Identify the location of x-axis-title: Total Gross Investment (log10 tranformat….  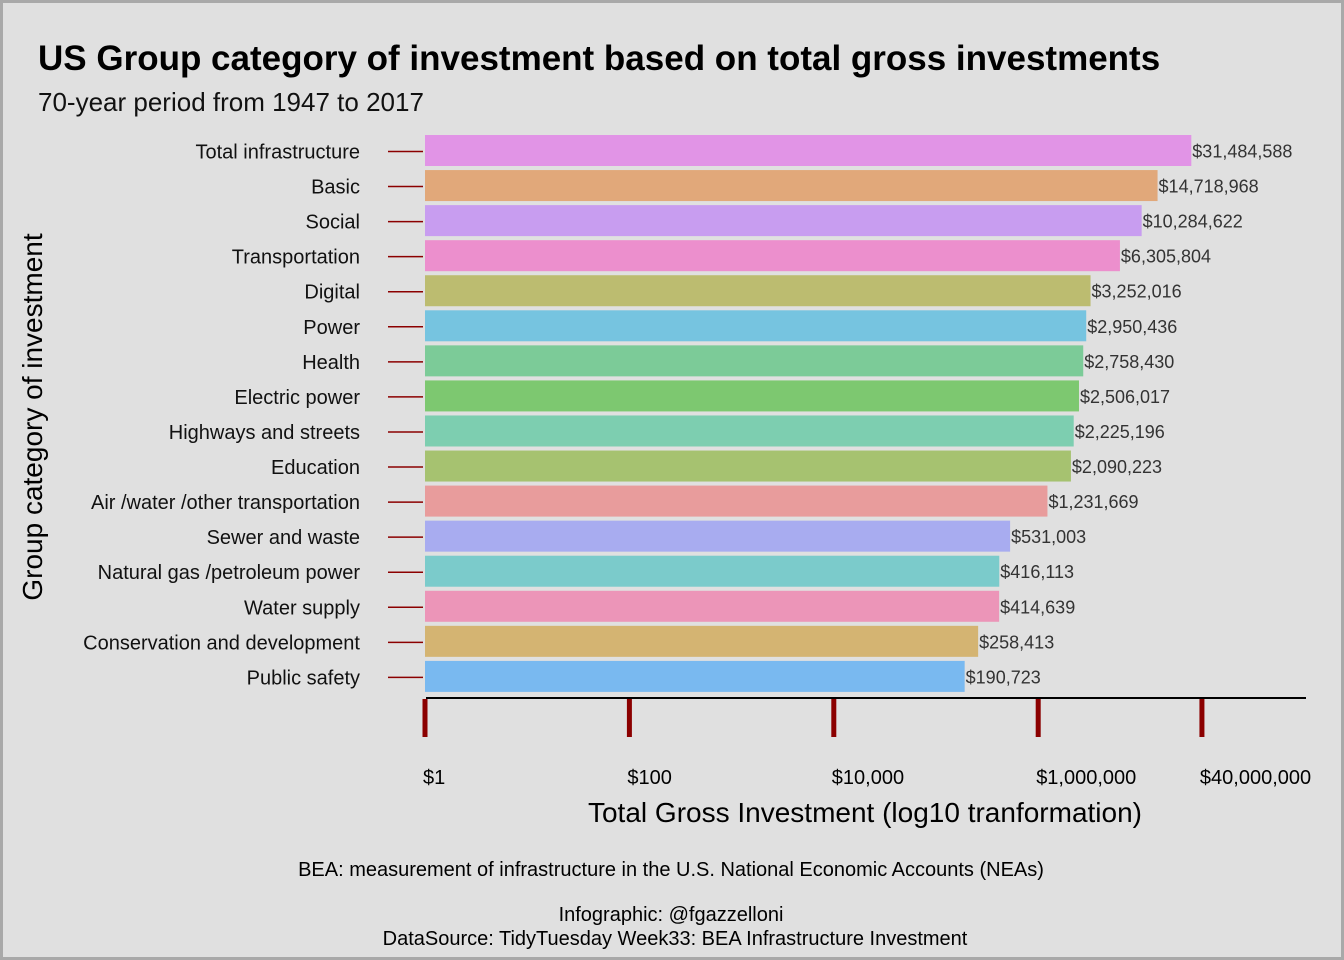
(865, 812).